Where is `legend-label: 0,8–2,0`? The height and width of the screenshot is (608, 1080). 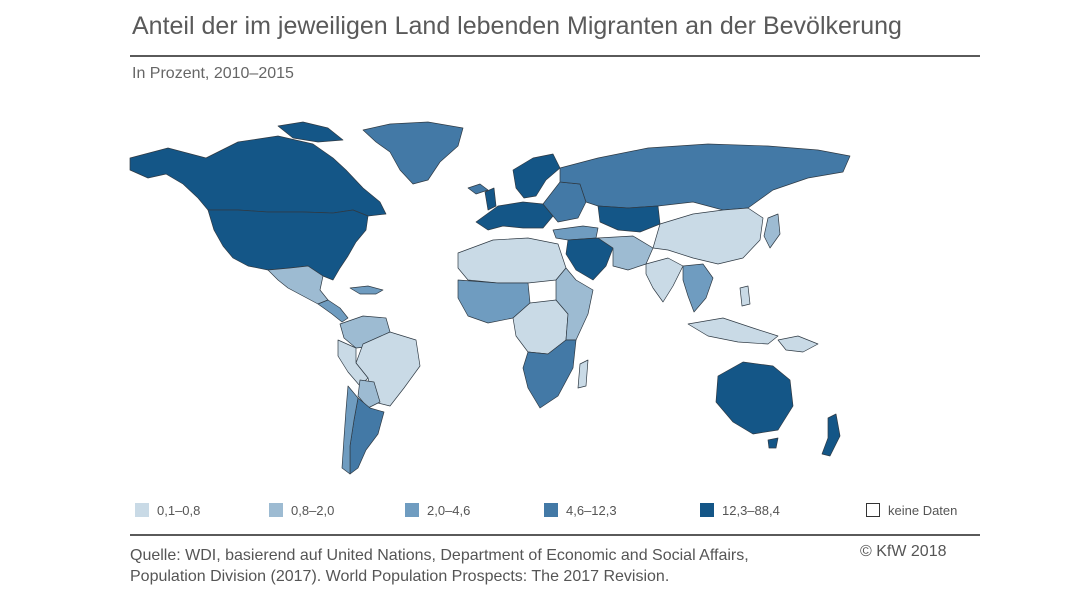 legend-label: 0,8–2,0 is located at coordinates (313, 510).